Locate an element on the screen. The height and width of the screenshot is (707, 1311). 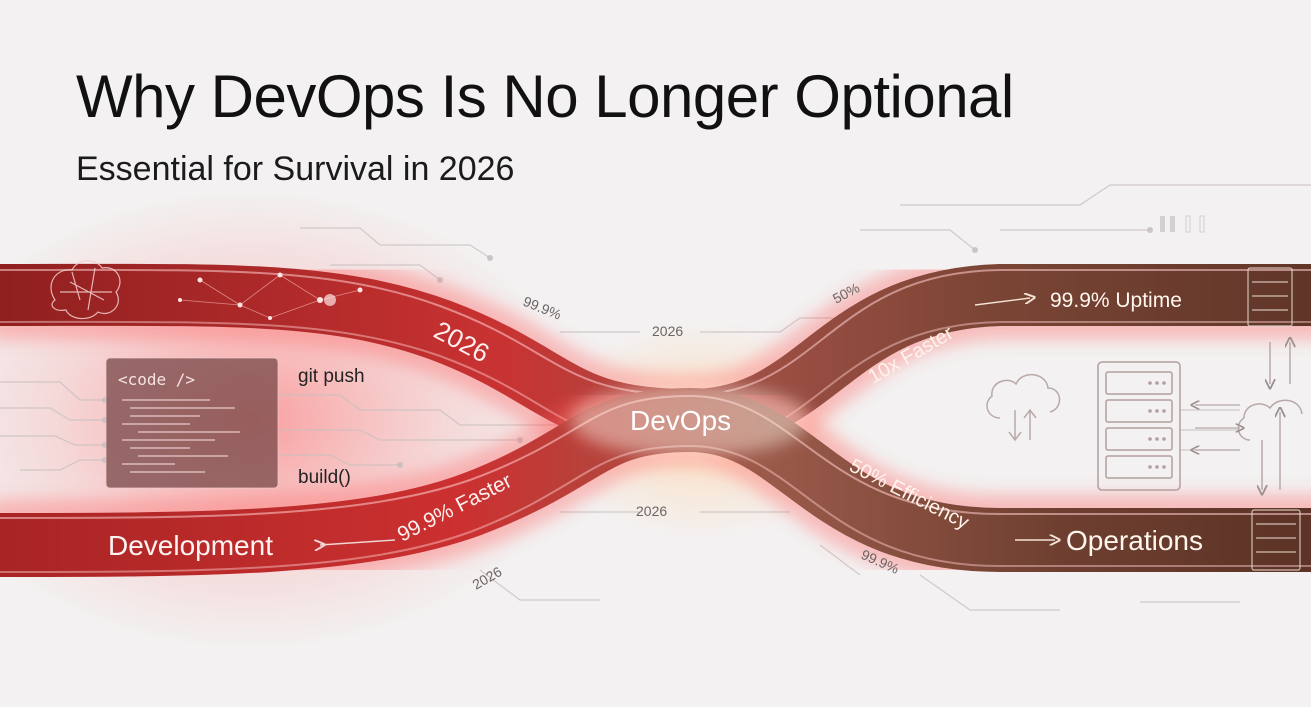
uptime-stat: 99.9% Uptime is located at coordinates (1116, 300).